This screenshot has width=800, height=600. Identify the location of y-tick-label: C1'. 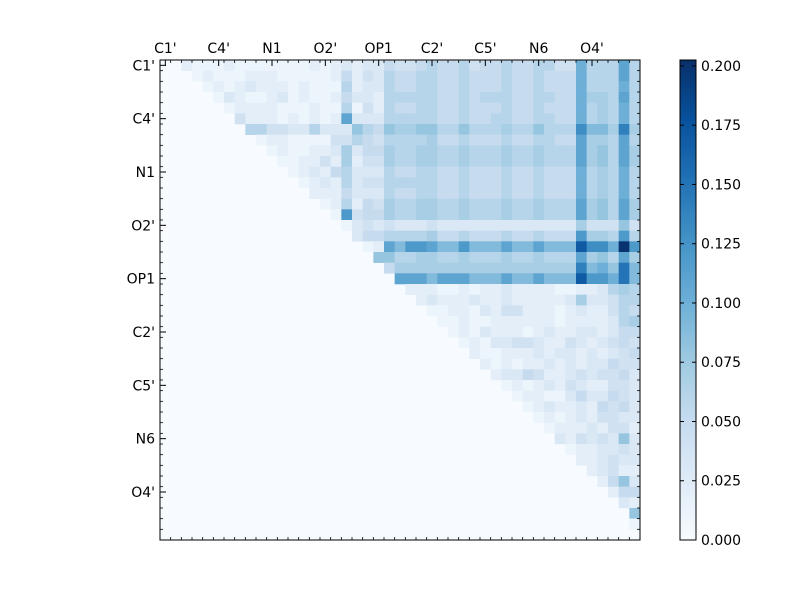
(143, 66).